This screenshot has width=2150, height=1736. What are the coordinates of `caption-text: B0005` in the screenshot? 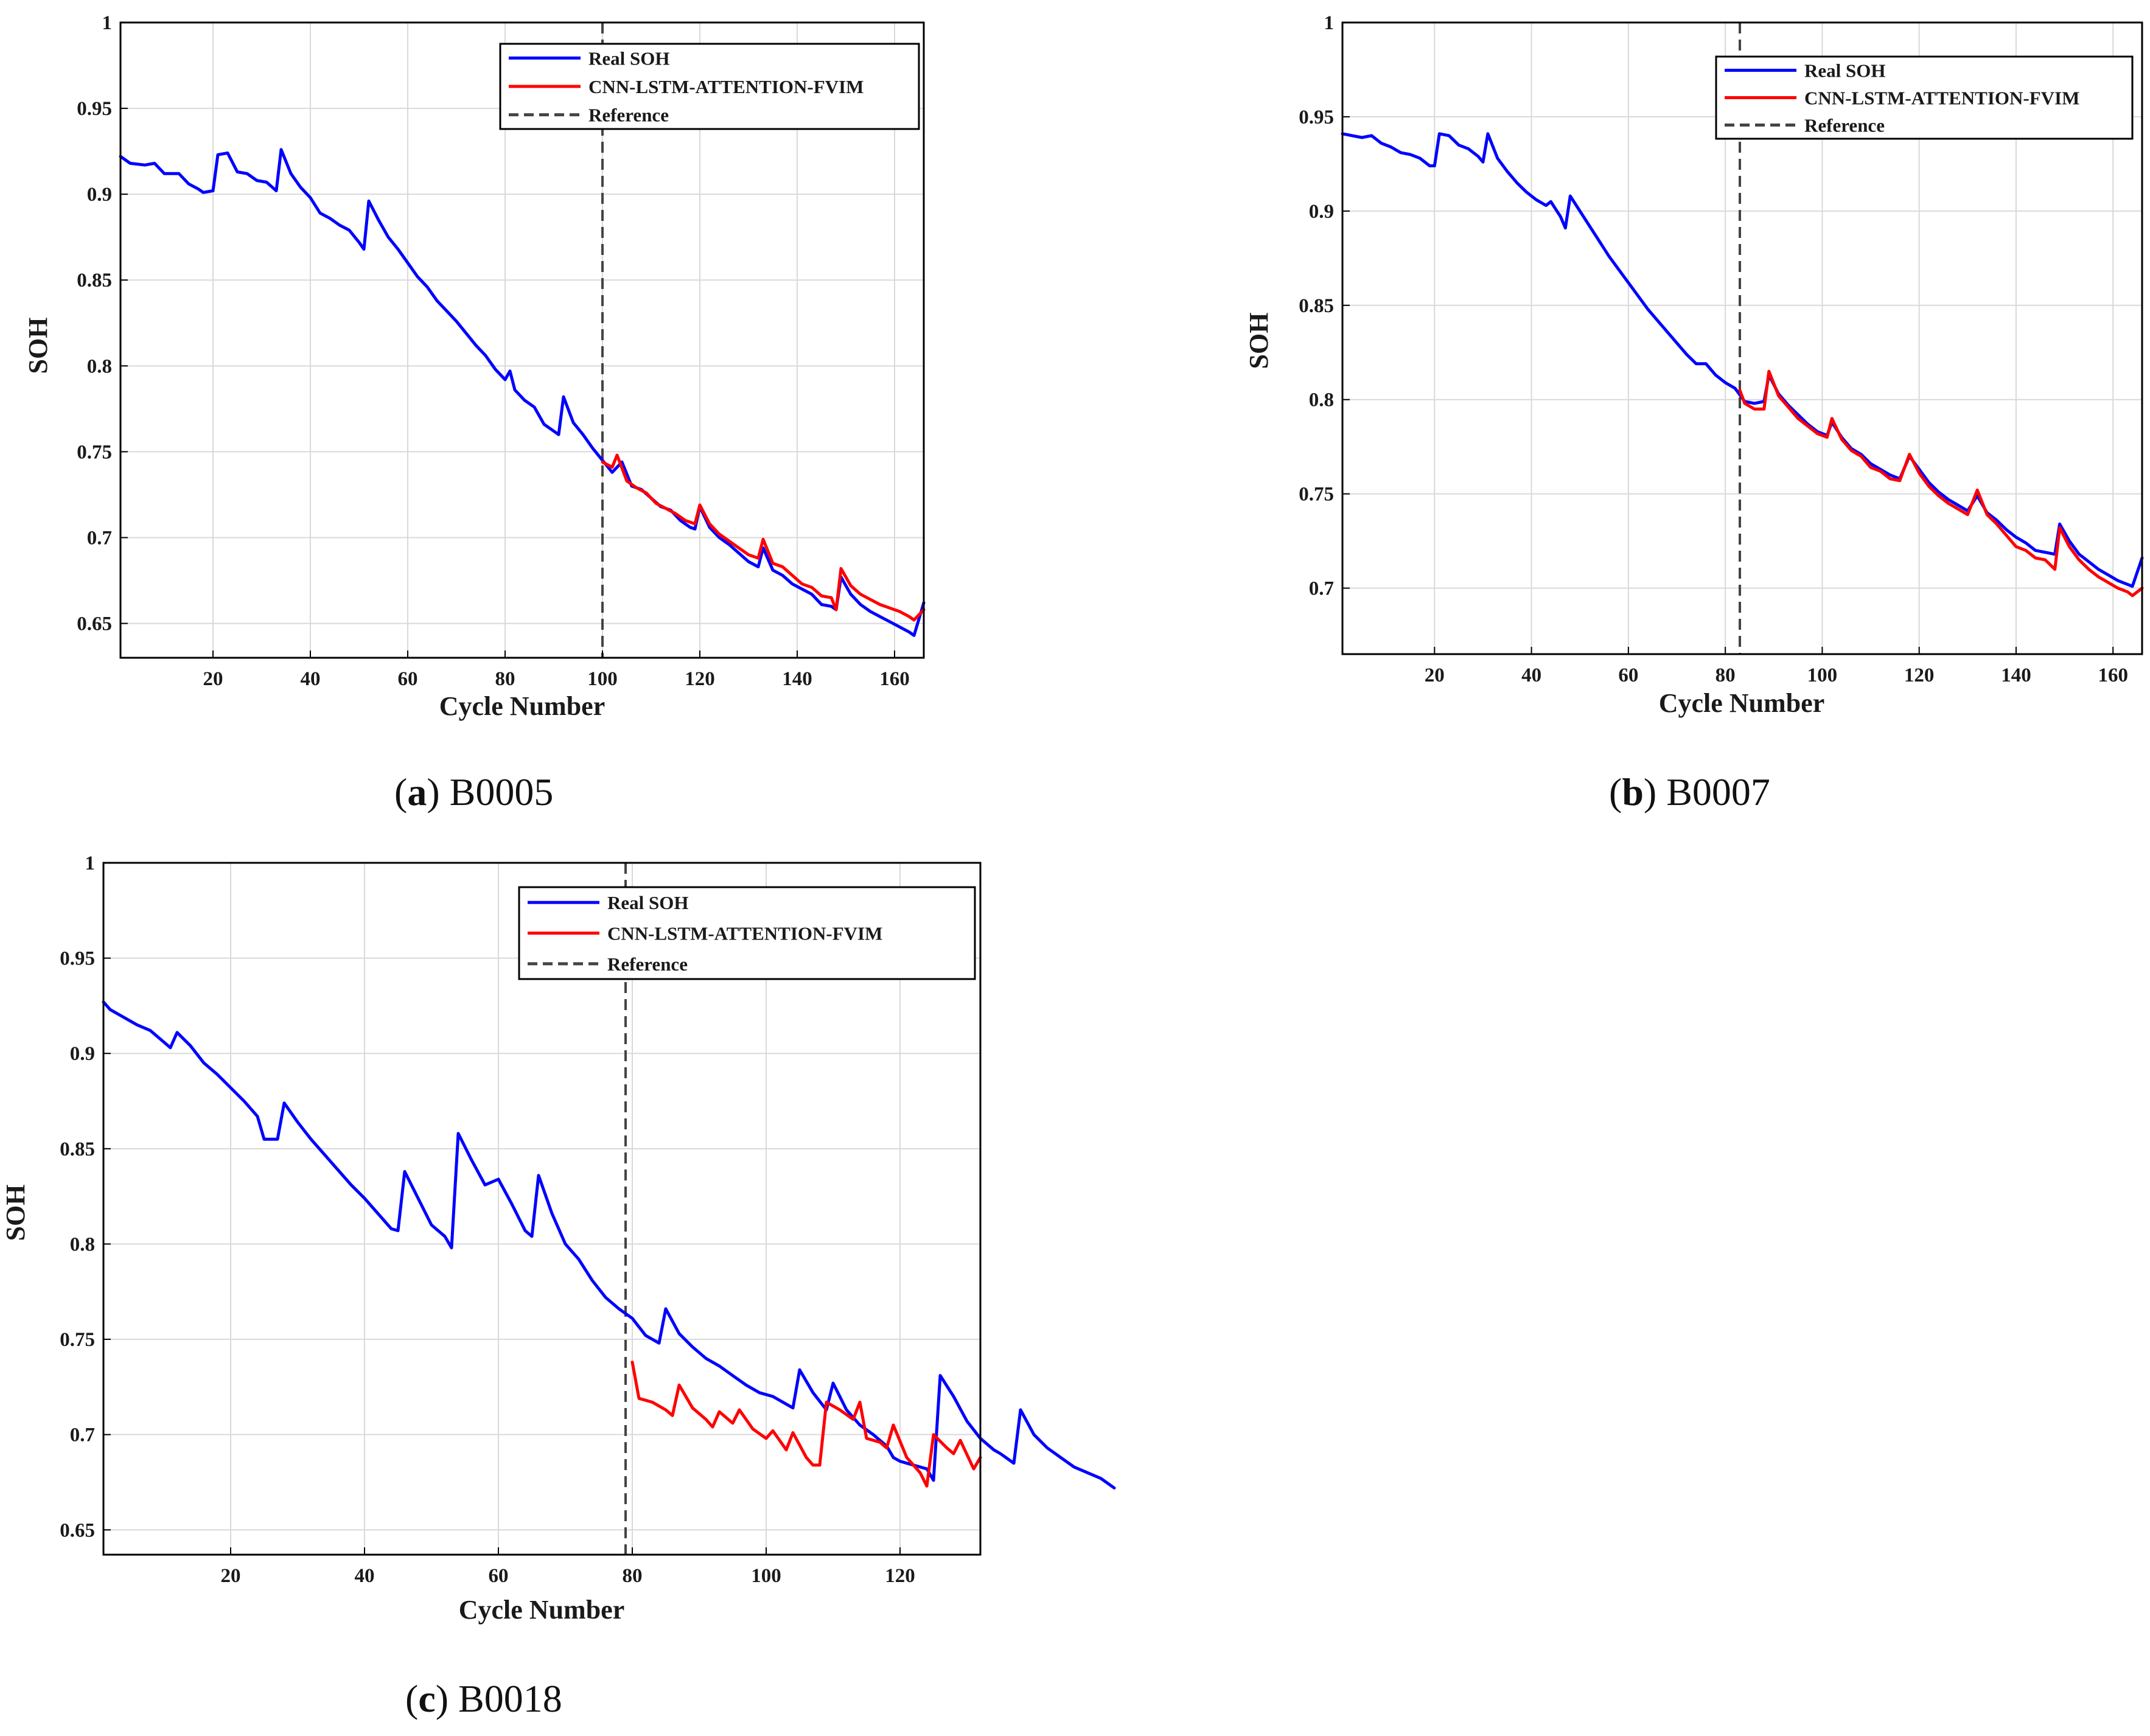 It's located at (502, 792).